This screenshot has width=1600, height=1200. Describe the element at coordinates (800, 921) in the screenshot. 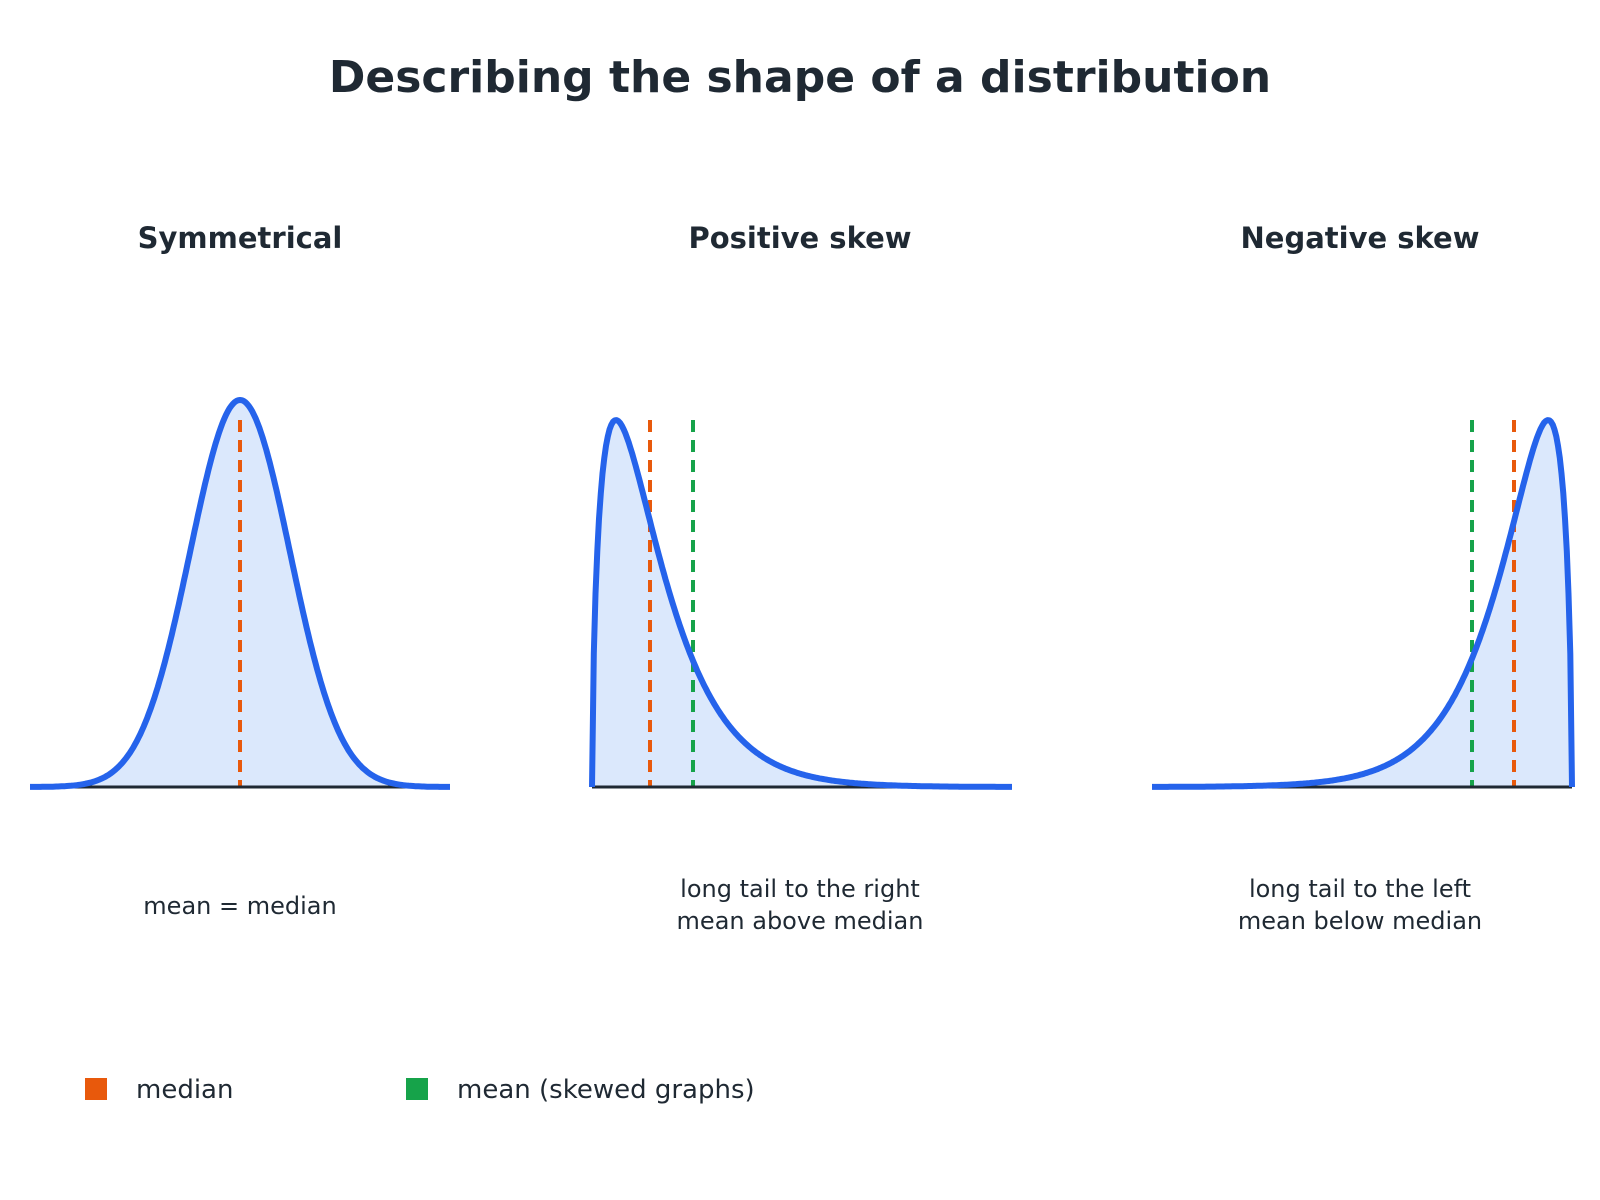

I see `panel-caption-line: mean above median` at that location.